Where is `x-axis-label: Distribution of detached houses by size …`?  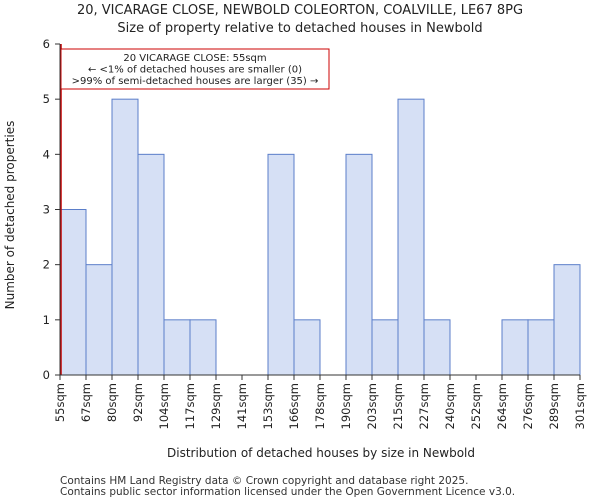 x-axis-label: Distribution of detached houses by size … is located at coordinates (321, 453).